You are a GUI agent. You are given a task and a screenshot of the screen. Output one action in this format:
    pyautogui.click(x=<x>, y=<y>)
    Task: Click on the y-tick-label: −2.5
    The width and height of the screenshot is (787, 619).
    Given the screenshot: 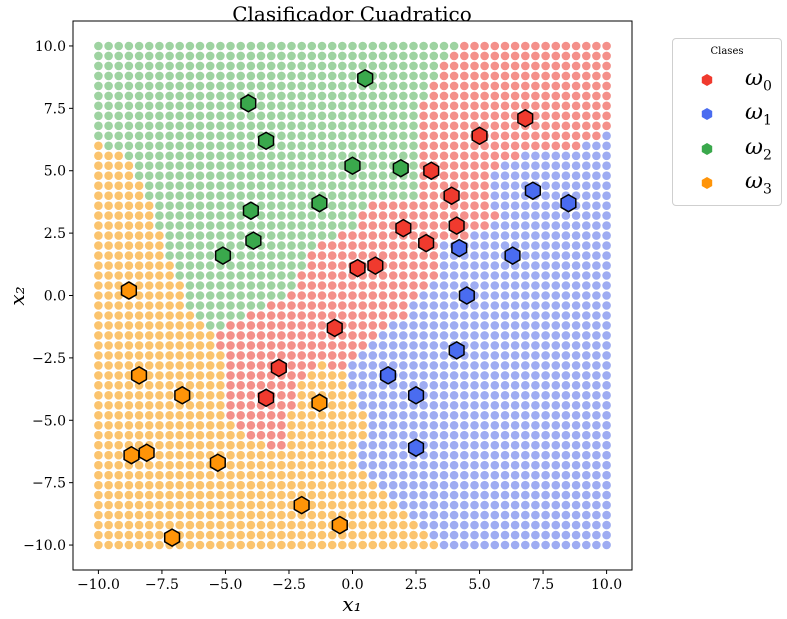 What is the action you would take?
    pyautogui.click(x=49, y=359)
    